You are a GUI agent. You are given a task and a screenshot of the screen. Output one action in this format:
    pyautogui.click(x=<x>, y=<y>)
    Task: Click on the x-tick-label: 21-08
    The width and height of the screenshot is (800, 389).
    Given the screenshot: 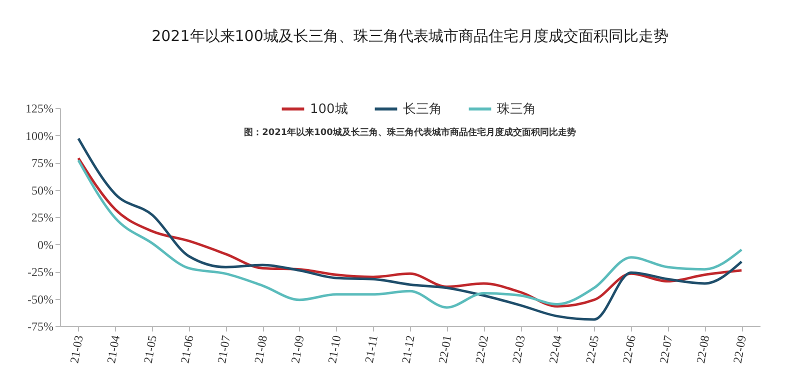 What is the action you would take?
    pyautogui.click(x=260, y=349)
    